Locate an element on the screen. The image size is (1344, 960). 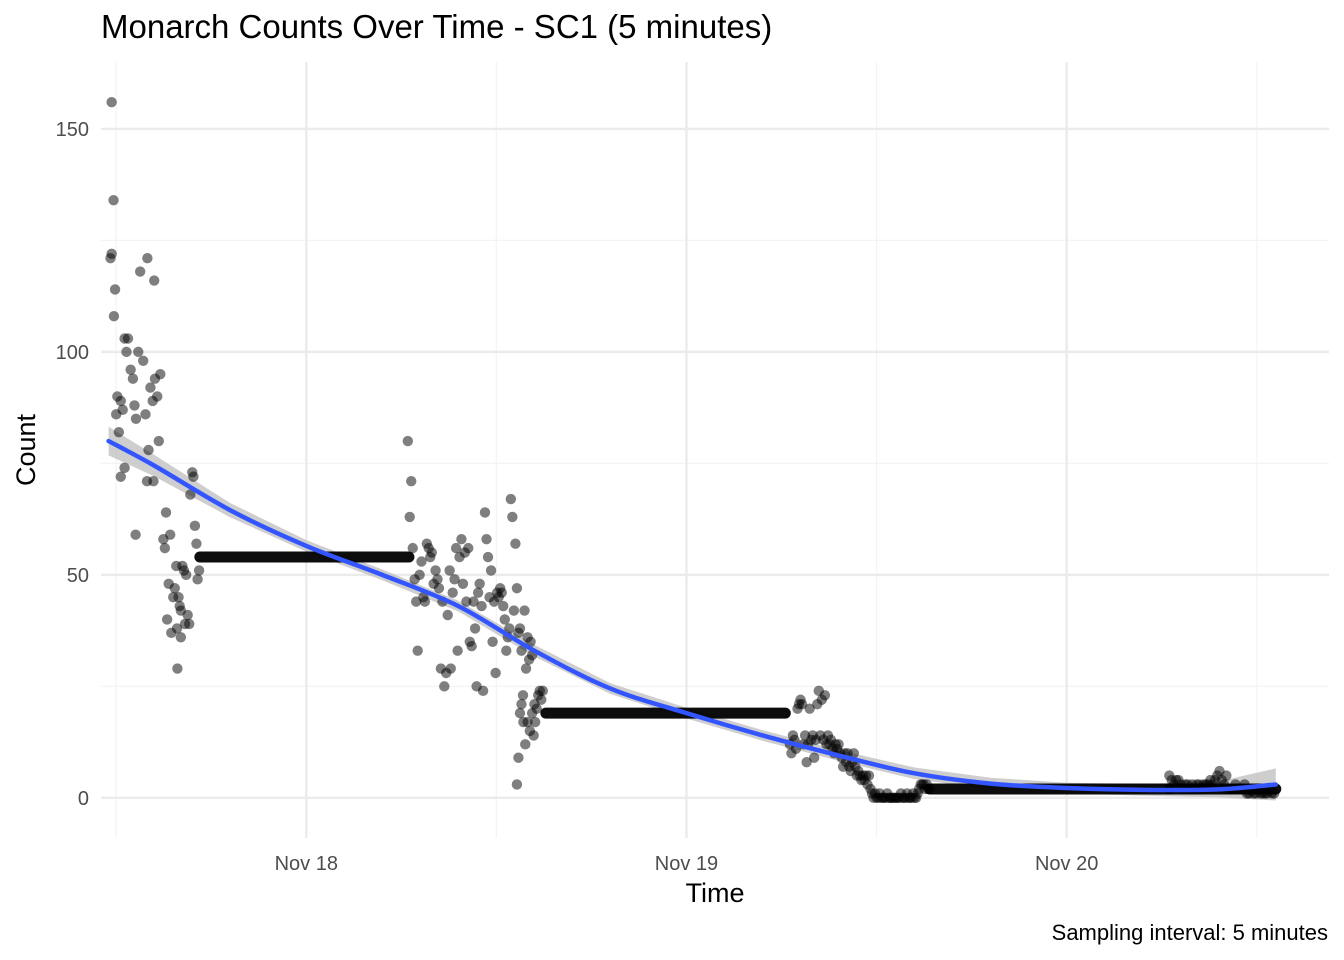
x-tick-label: Nov 18 is located at coordinates (306, 864).